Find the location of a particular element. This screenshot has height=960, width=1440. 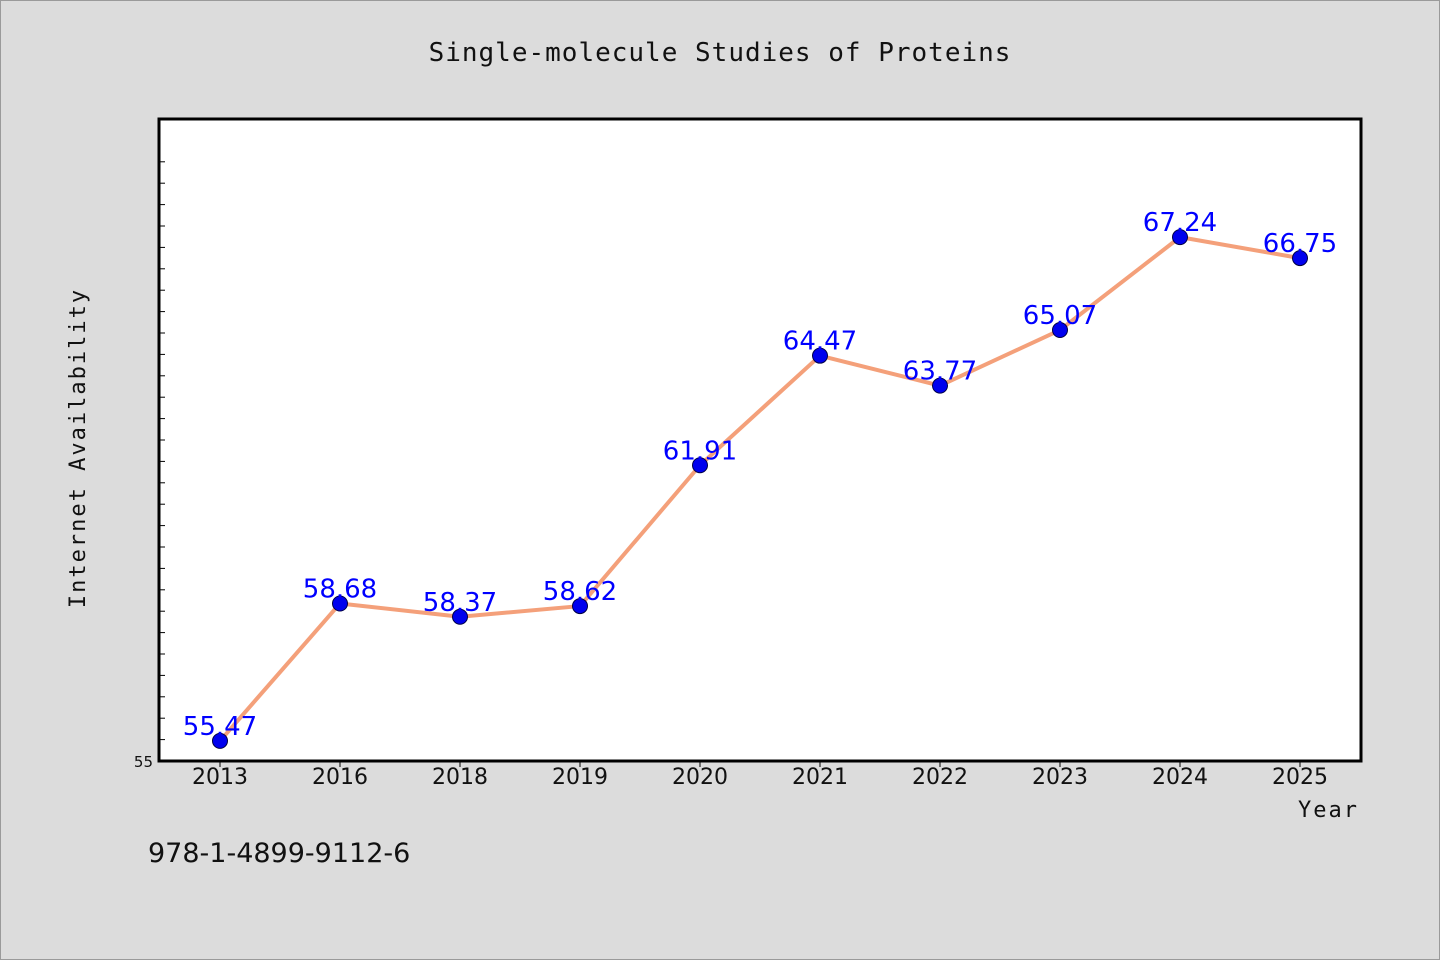

x-axis: 2013 2016 2018 2019 2020 2021 2022 2023 2024 2025 is located at coordinates (760, 775).